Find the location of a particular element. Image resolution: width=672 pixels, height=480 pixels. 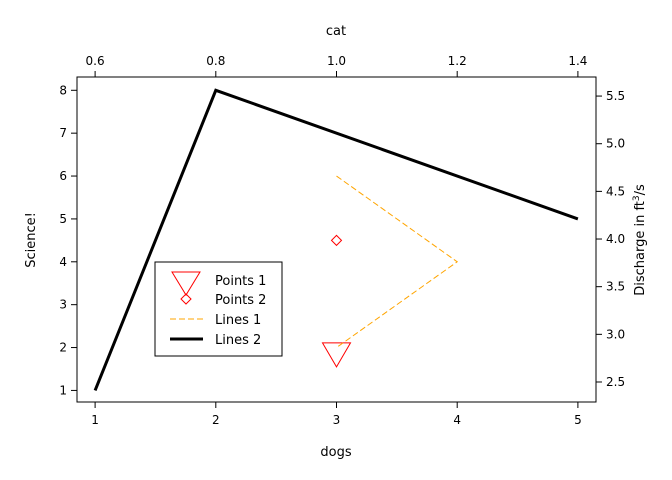

x-tick-label: 1 is located at coordinates (95, 420).